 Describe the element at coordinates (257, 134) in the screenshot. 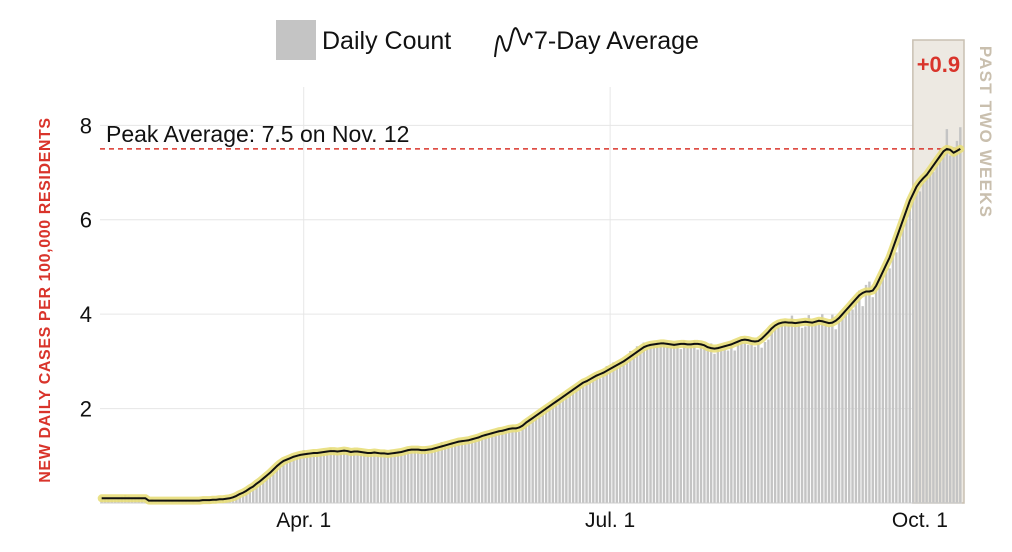

I see `peak-average-label: Peak Average: 7.5 on Nov. 12` at that location.